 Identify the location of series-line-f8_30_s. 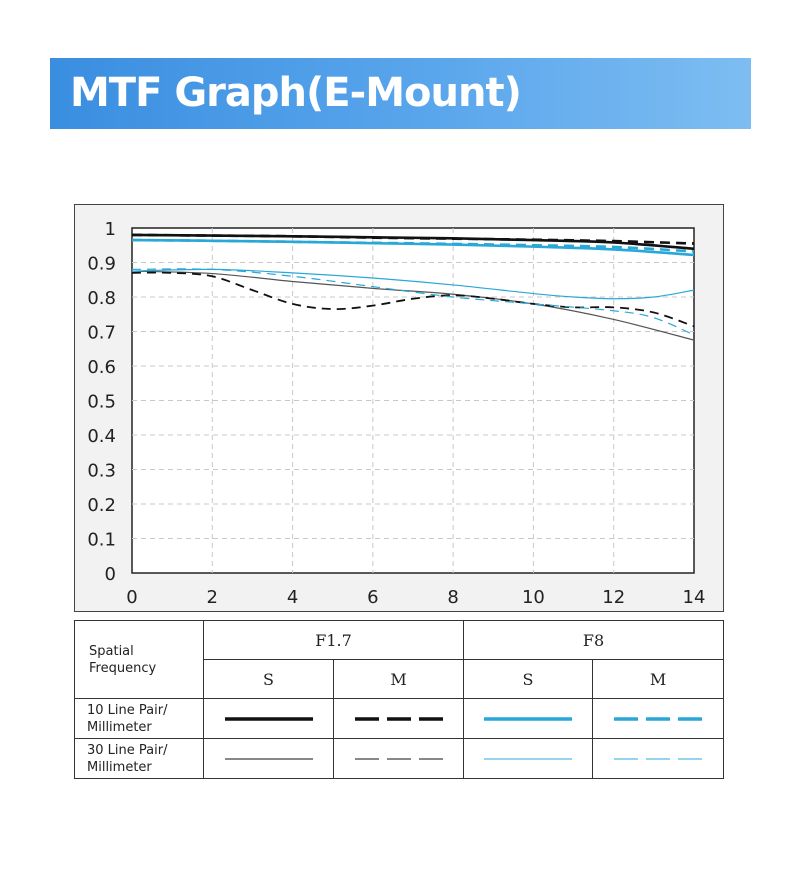
(413, 284).